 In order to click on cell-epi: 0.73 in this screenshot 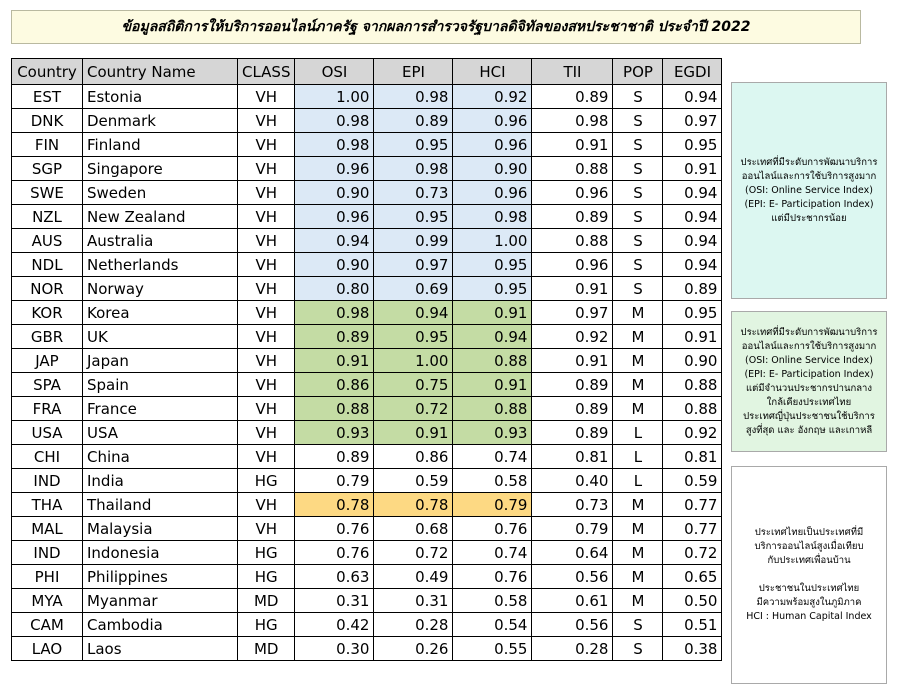, I will do `click(413, 192)`.